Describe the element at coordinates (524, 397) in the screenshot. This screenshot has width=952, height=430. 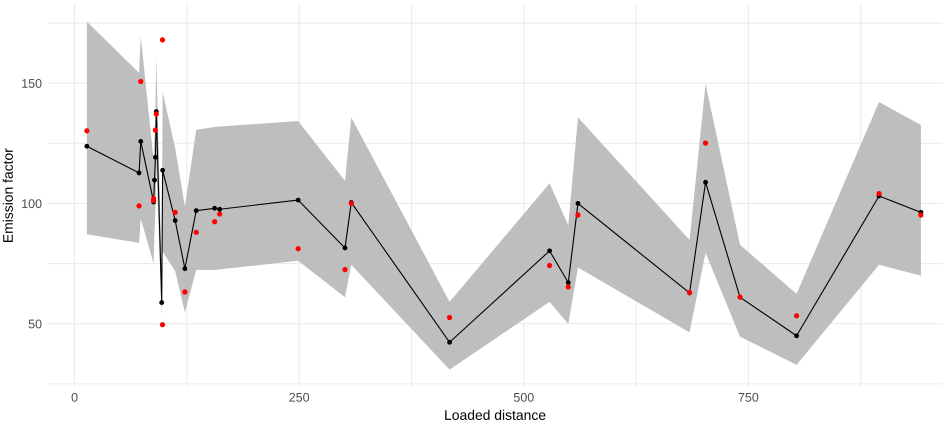
I see `x-tick-label: 500` at that location.